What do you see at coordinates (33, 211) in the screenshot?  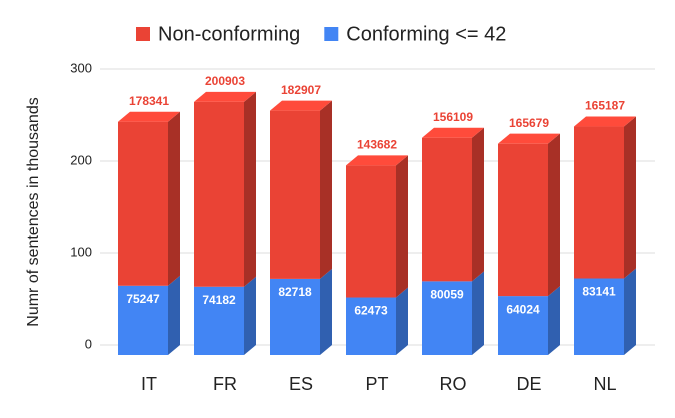 I see `y-axis-label: Numr of sentences in thousands` at bounding box center [33, 211].